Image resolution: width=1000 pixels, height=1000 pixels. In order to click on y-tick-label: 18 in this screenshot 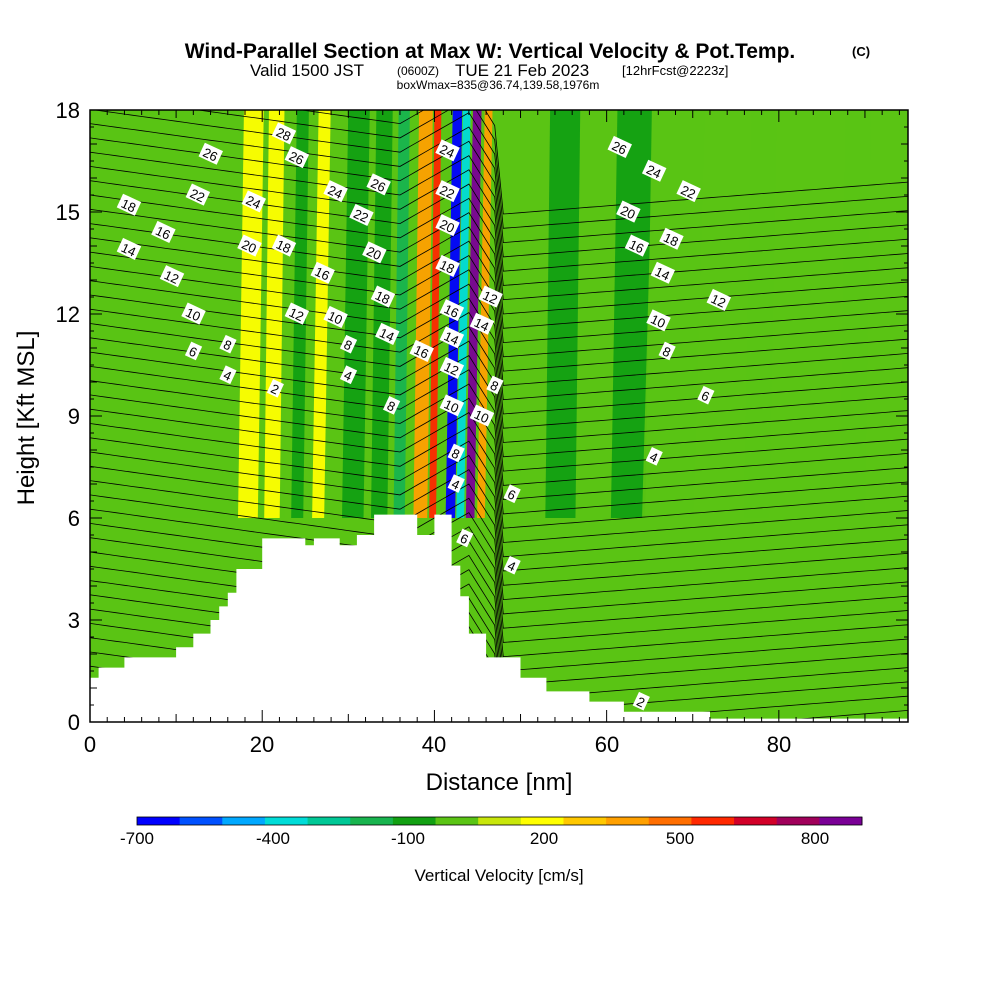, I will do `click(68, 110)`.